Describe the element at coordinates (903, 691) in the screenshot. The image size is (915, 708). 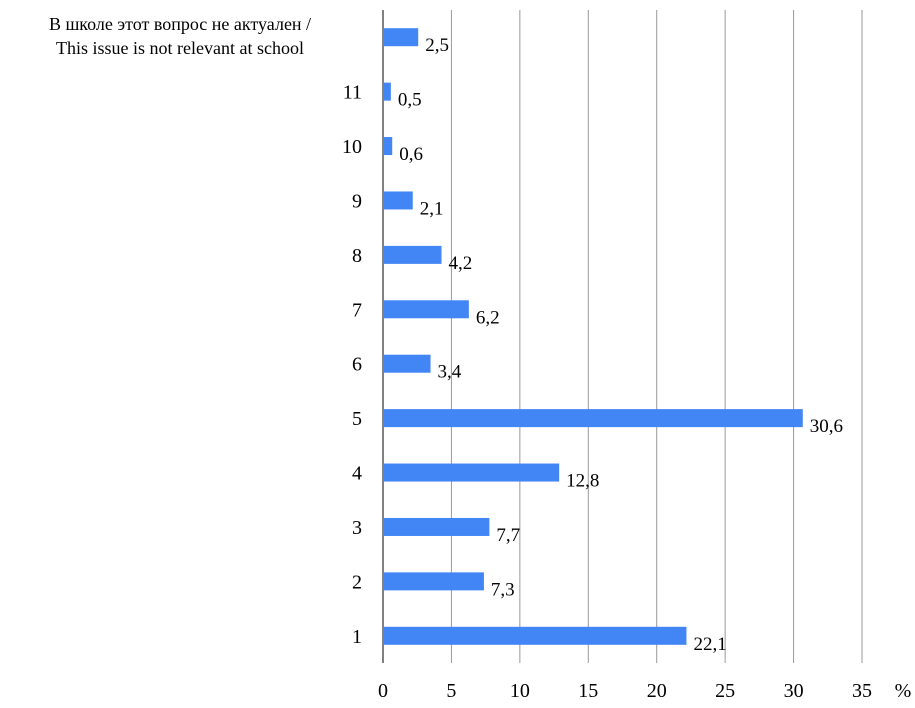
I see `x-axis-unit-label: %` at that location.